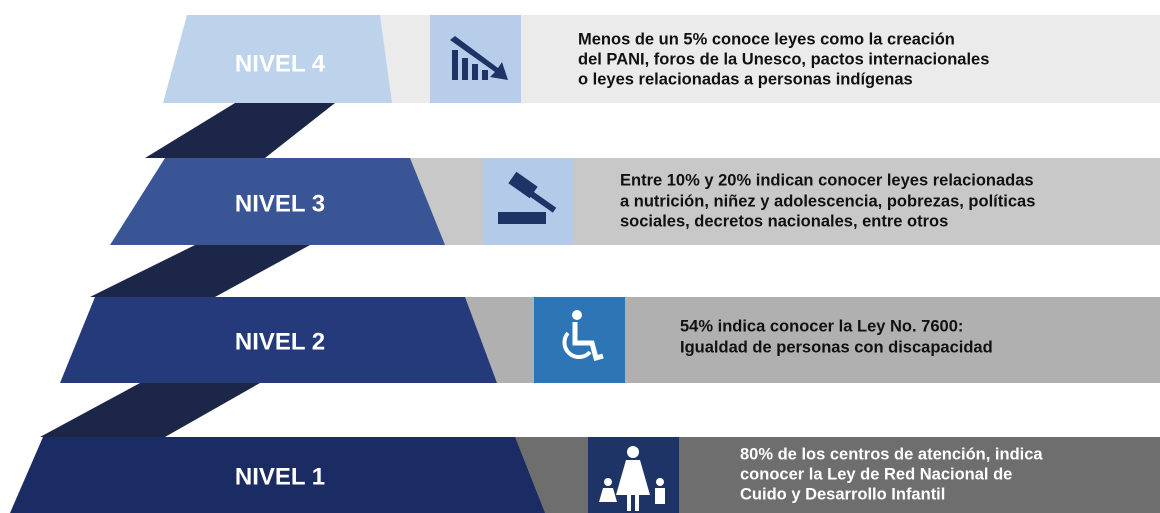 This screenshot has height=513, width=1160. I want to click on level-label: NIVEL 1, so click(280, 476).